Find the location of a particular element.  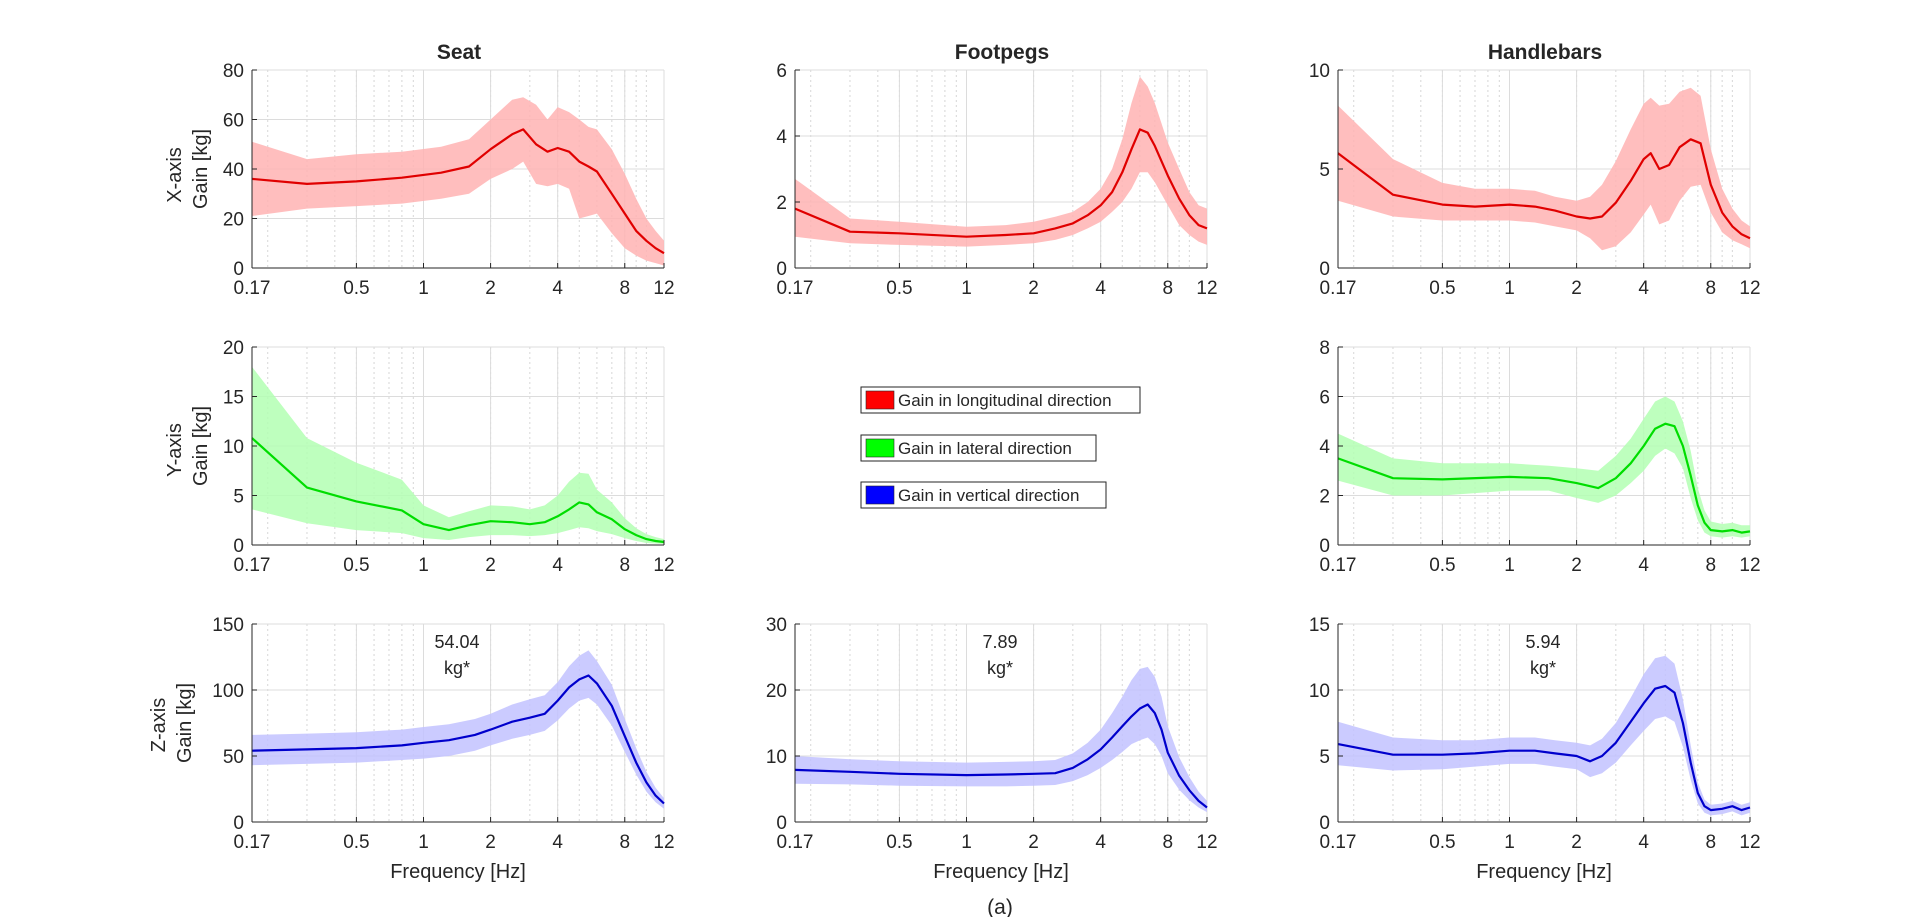

y-tick-label: 15 is located at coordinates (233, 398).